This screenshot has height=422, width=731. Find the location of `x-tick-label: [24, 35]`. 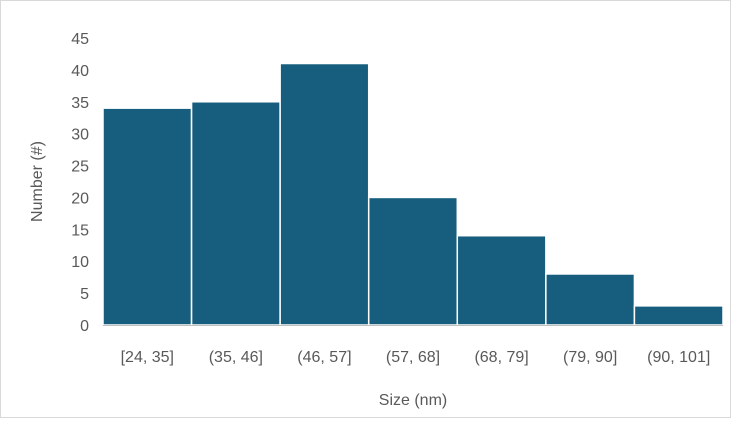

x-tick-label: [24, 35] is located at coordinates (147, 357).